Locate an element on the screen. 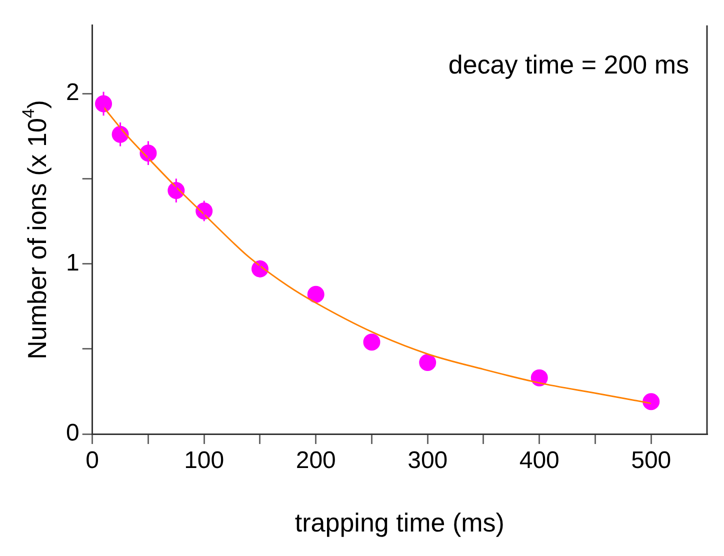  y-tick-label: 1 is located at coordinates (73, 262).